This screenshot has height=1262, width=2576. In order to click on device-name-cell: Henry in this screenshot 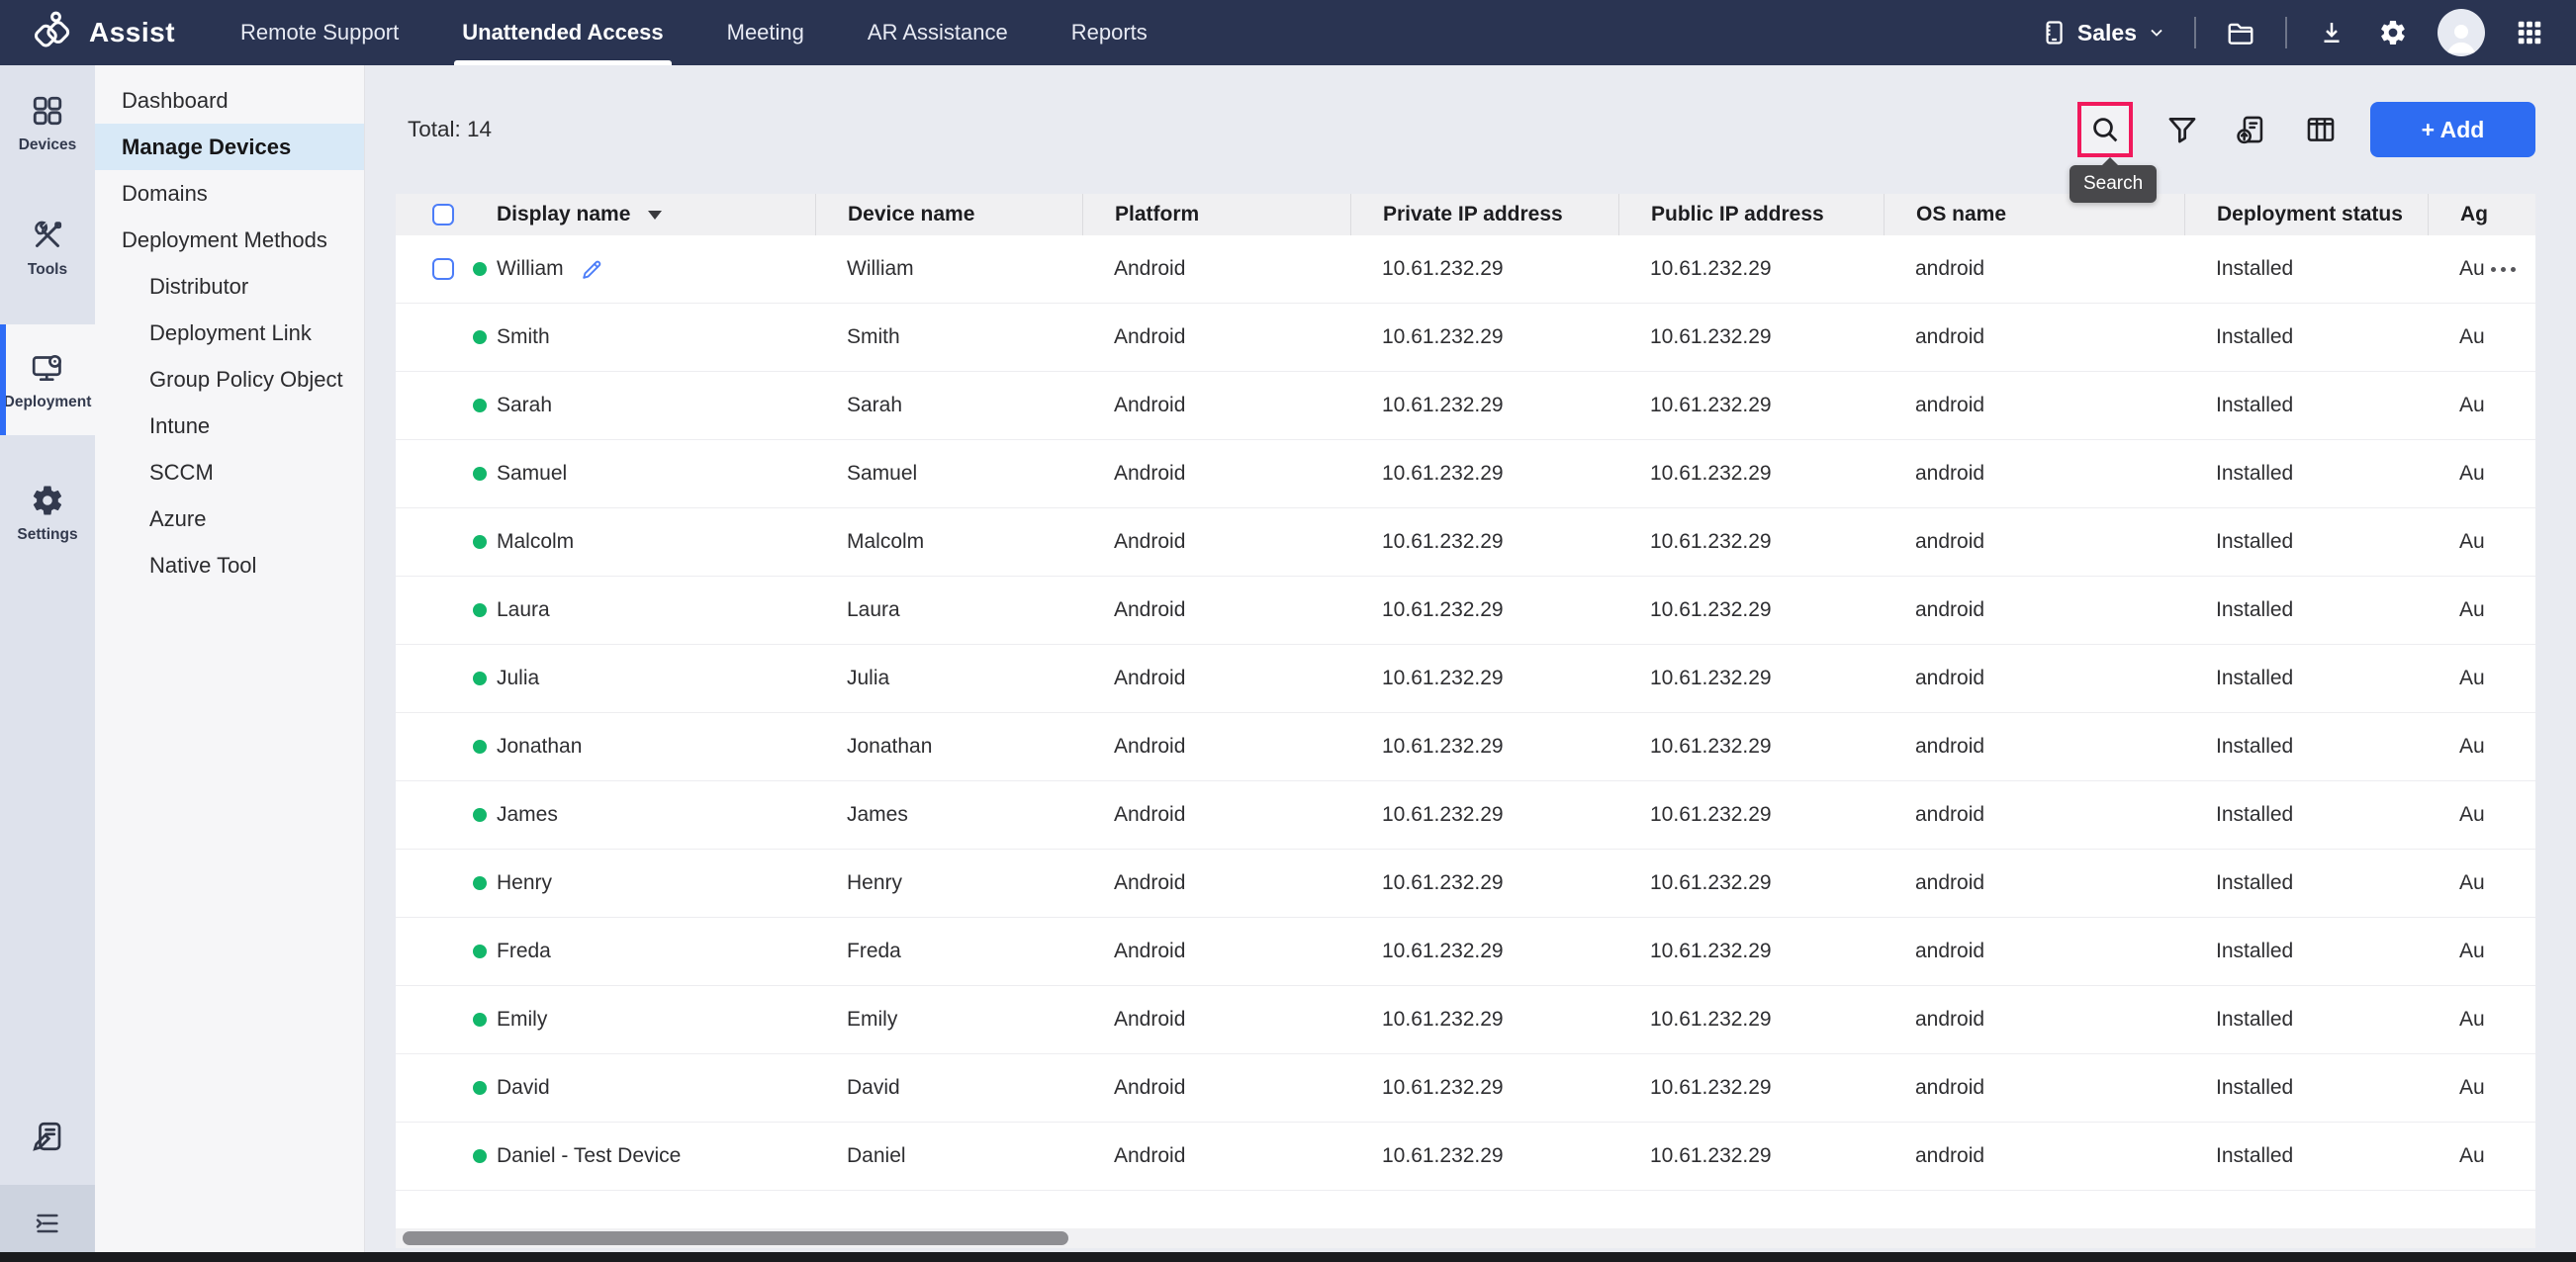, I will do `click(875, 882)`.